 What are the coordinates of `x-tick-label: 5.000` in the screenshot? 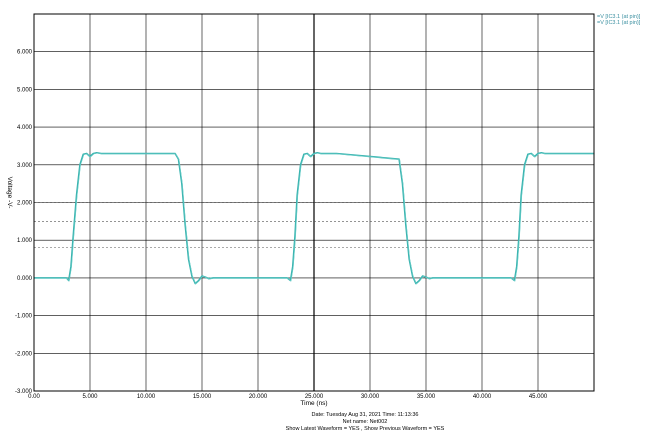 It's located at (90, 397).